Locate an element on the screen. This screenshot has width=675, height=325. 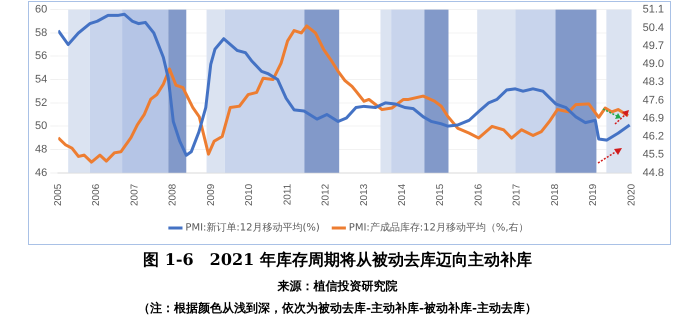
x-tick-label: 2006 is located at coordinates (96, 194).